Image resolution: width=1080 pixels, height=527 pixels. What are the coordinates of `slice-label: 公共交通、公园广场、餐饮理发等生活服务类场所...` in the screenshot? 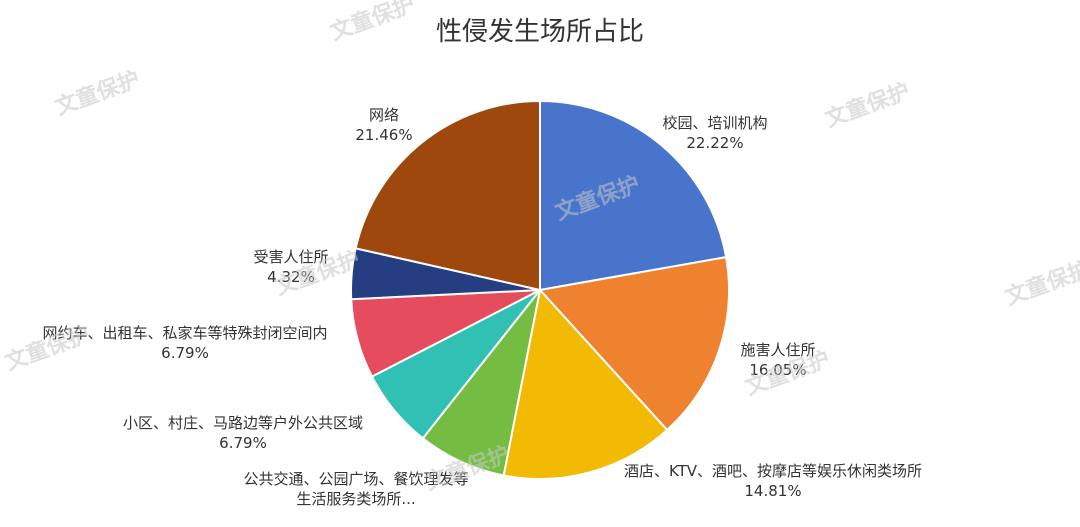 It's located at (355, 489).